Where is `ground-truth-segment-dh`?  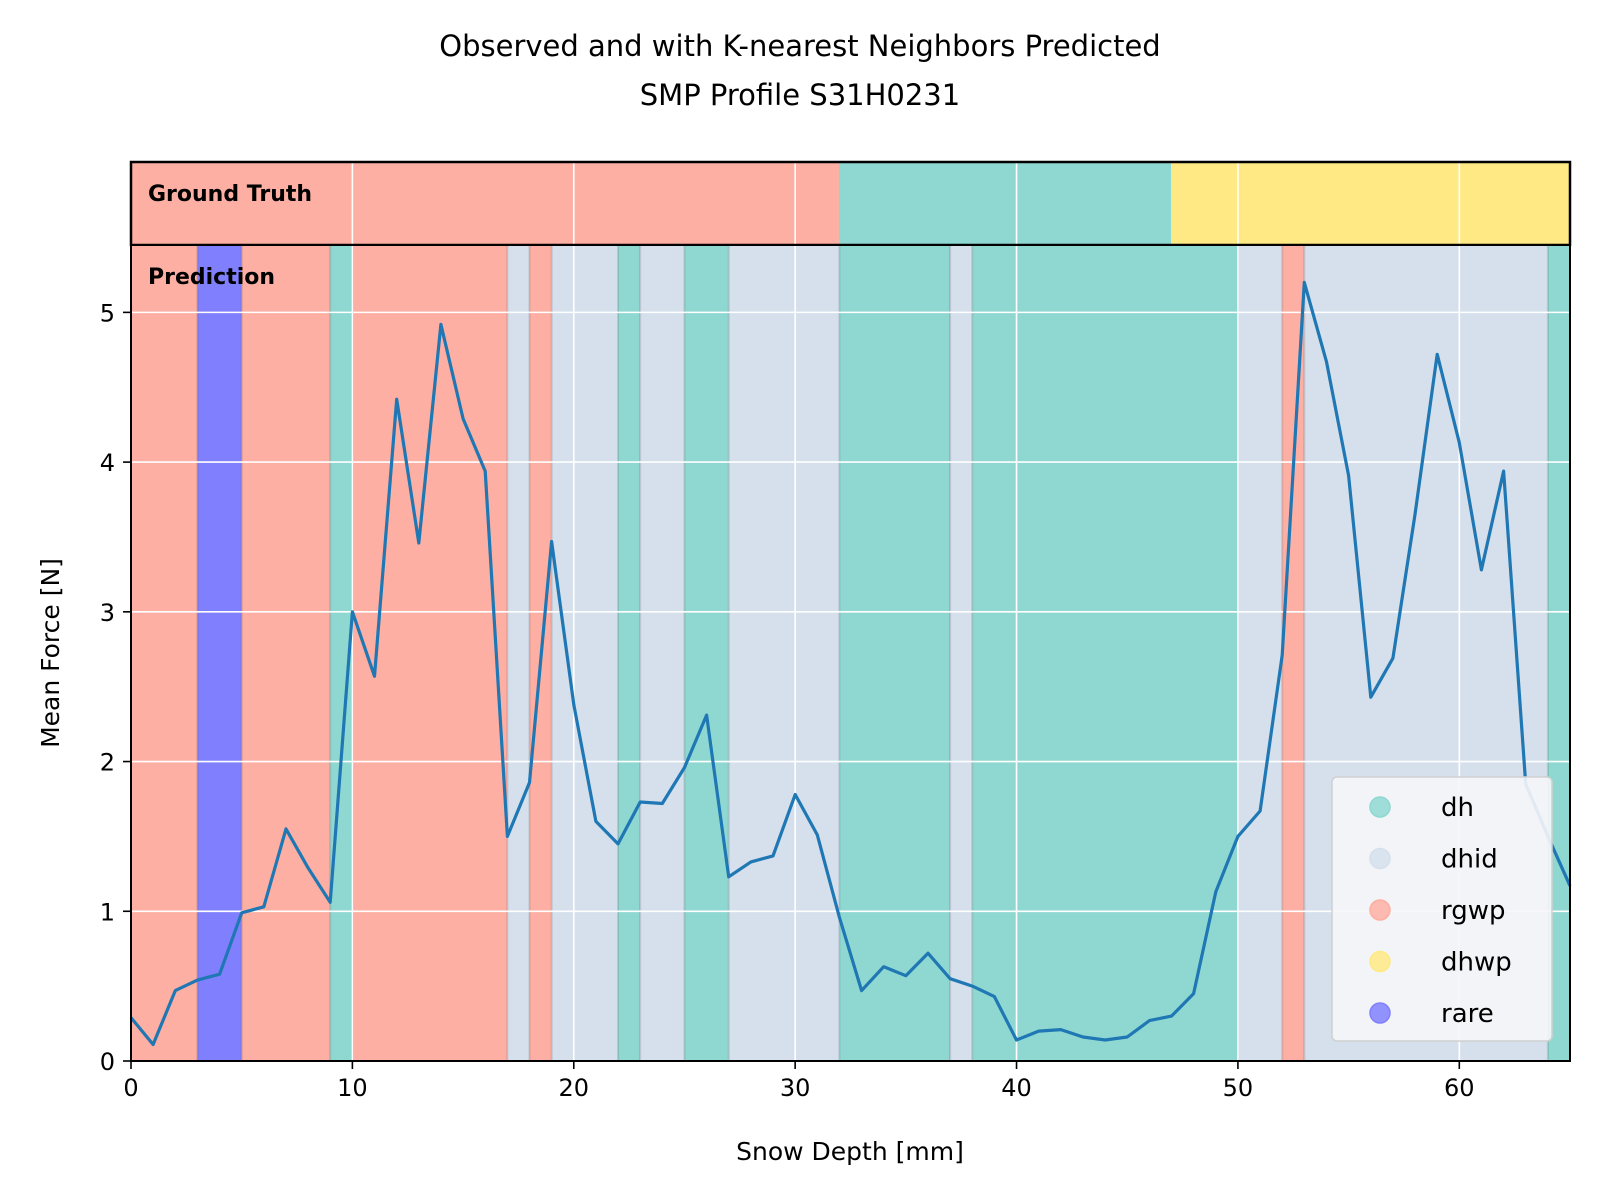
ground-truth-segment-dh is located at coordinates (1005, 203).